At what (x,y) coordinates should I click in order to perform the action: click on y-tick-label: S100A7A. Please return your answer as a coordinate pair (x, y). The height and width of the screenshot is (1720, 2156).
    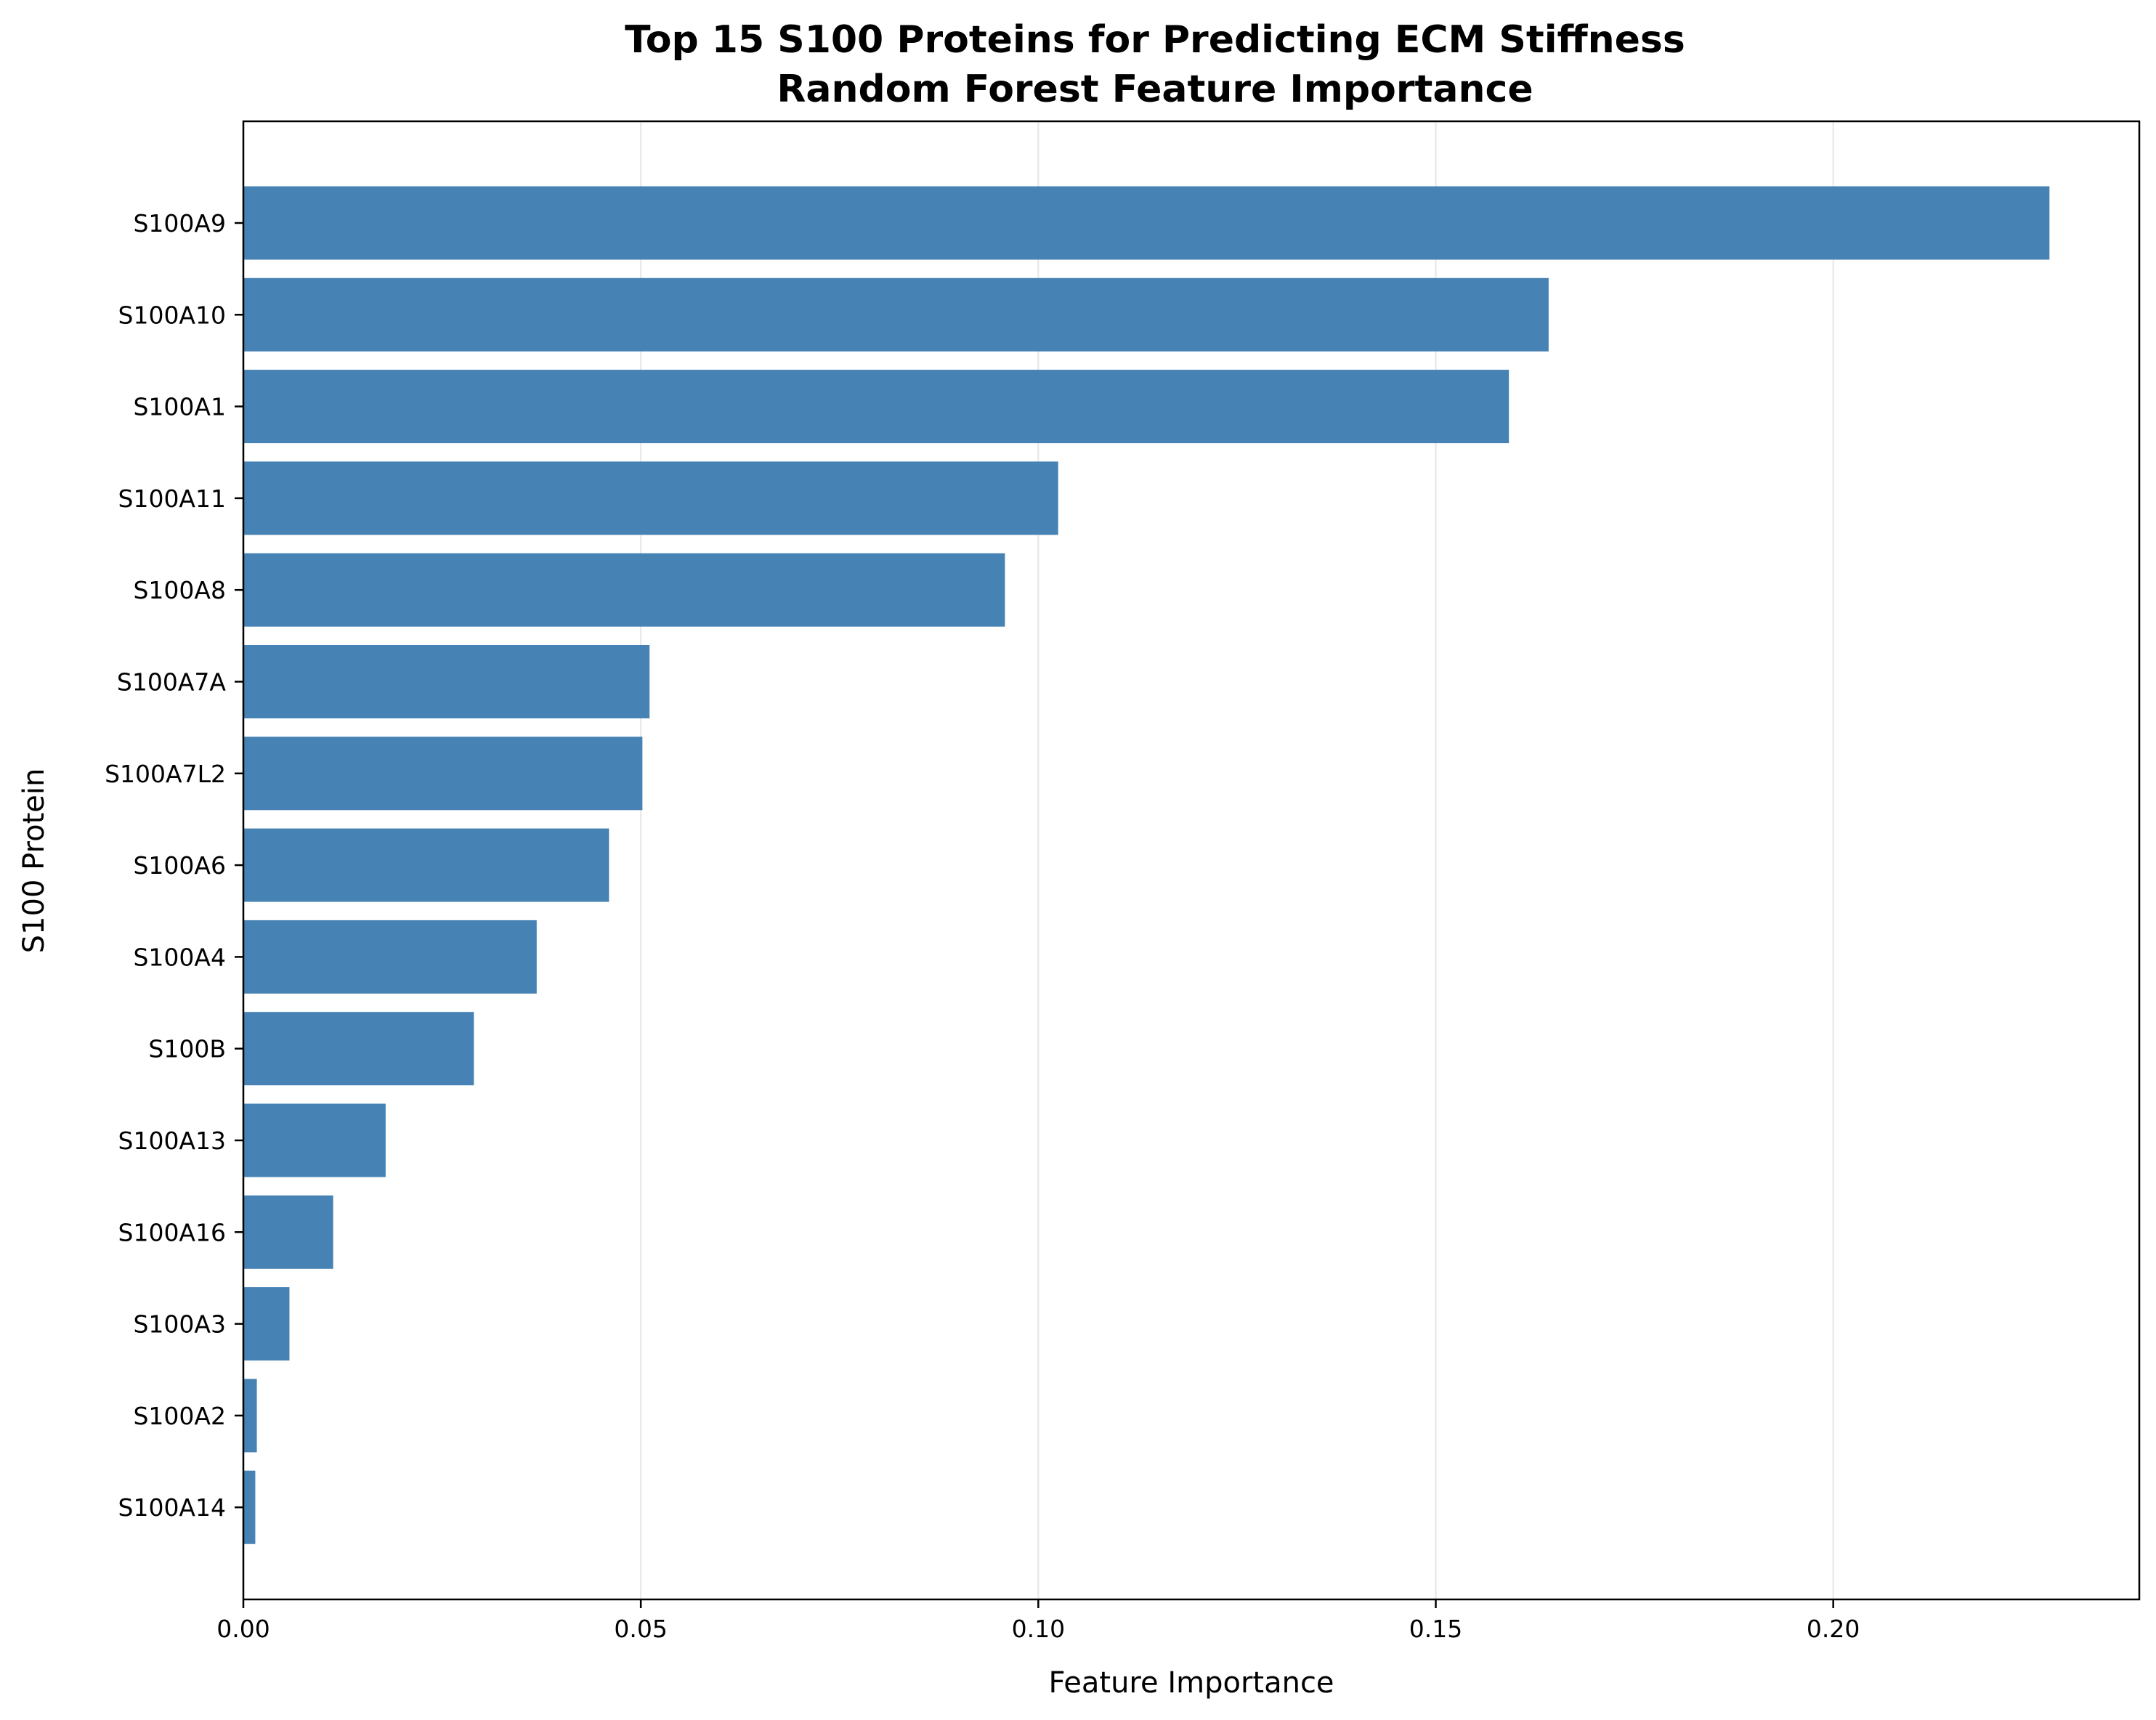
    Looking at the image, I should click on (172, 682).